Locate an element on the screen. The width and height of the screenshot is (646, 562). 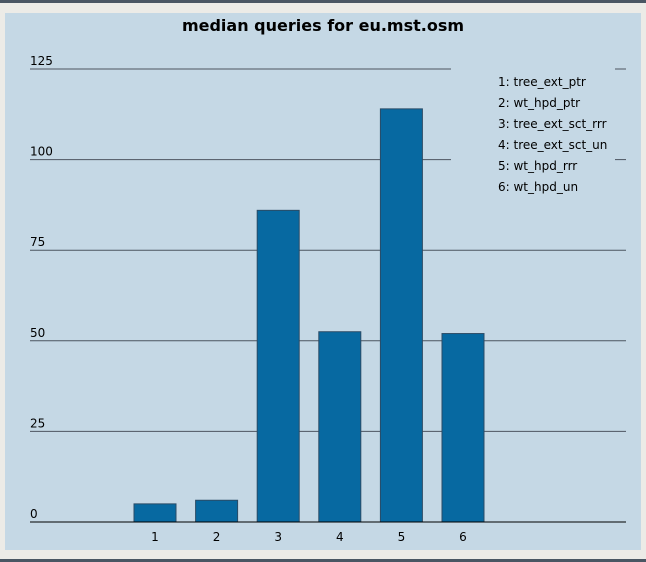
y-tick-label: 50 is located at coordinates (37, 333).